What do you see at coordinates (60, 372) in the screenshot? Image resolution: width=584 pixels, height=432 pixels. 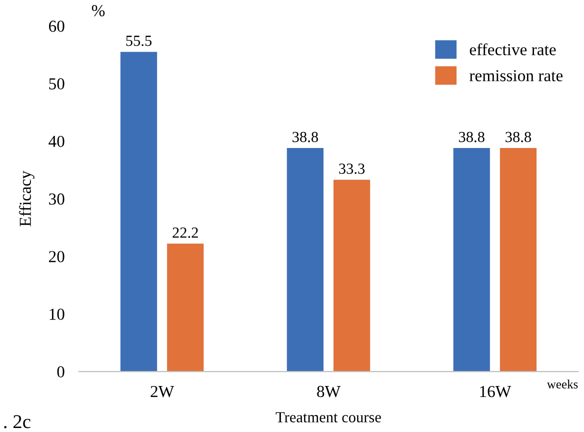 I see `y-tick-label: 0` at bounding box center [60, 372].